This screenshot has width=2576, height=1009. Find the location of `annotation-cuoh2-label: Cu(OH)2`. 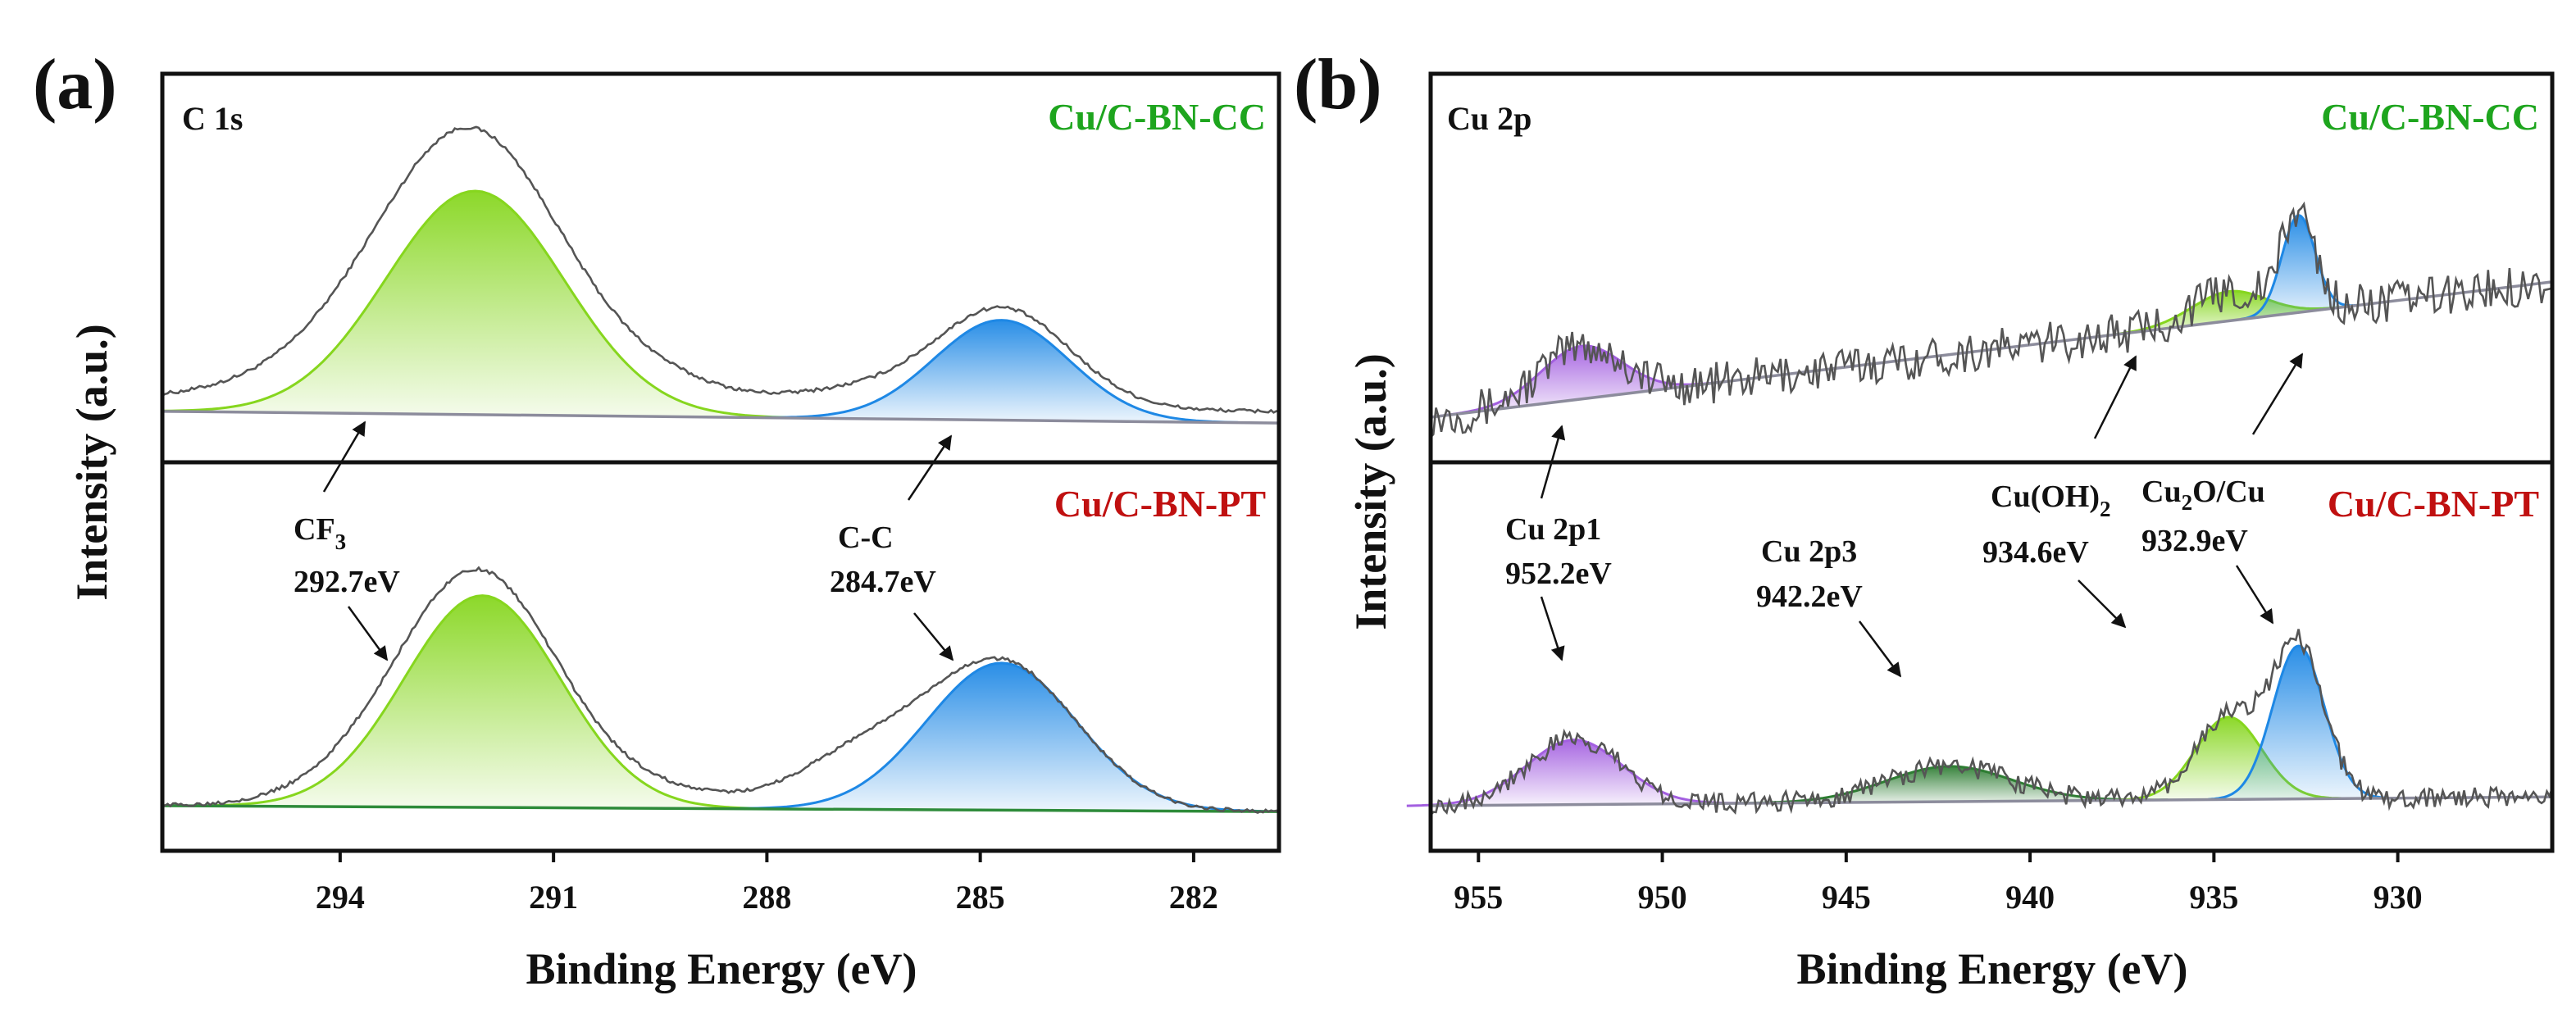

annotation-cuoh2-label: Cu(OH)2 is located at coordinates (2051, 500).